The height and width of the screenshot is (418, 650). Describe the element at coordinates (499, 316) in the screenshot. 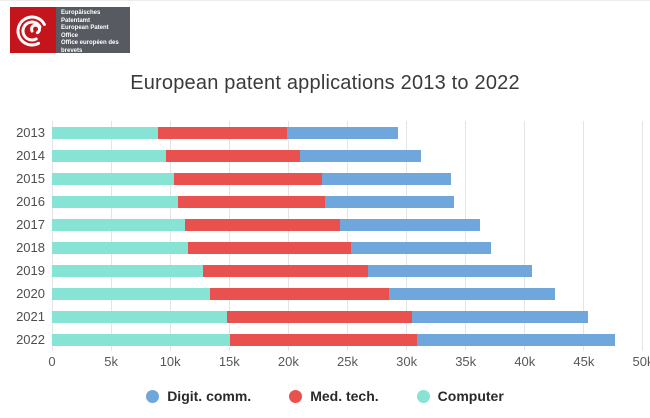

I see `bar-segment-digit-comm-2021` at that location.